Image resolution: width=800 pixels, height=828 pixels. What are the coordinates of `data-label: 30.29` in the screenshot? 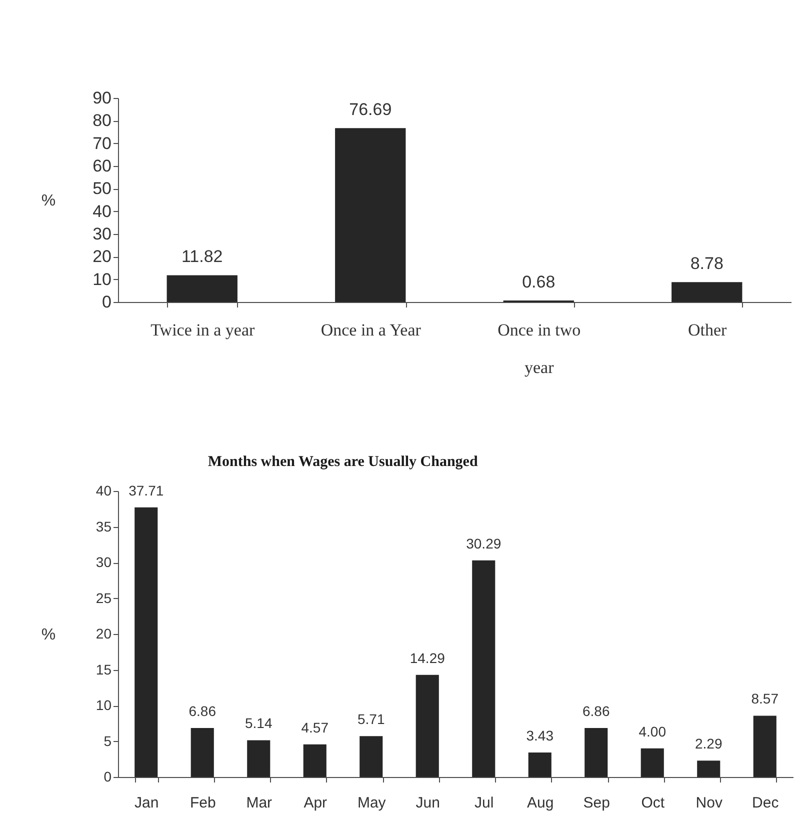 It's located at (484, 543).